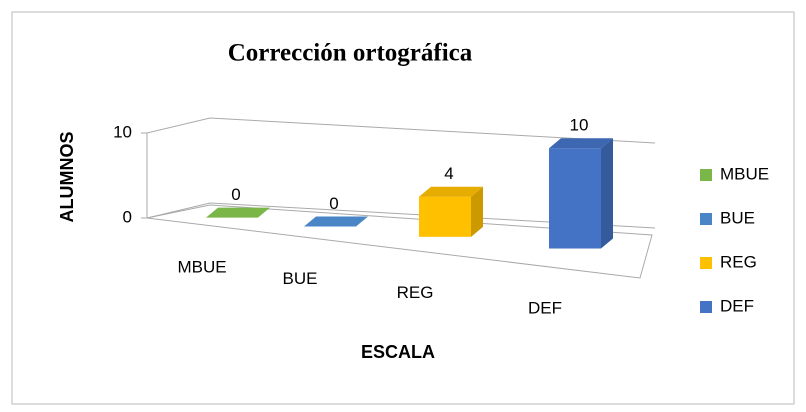 The height and width of the screenshot is (412, 806). Describe the element at coordinates (579, 125) in the screenshot. I see `value-label: 10` at that location.